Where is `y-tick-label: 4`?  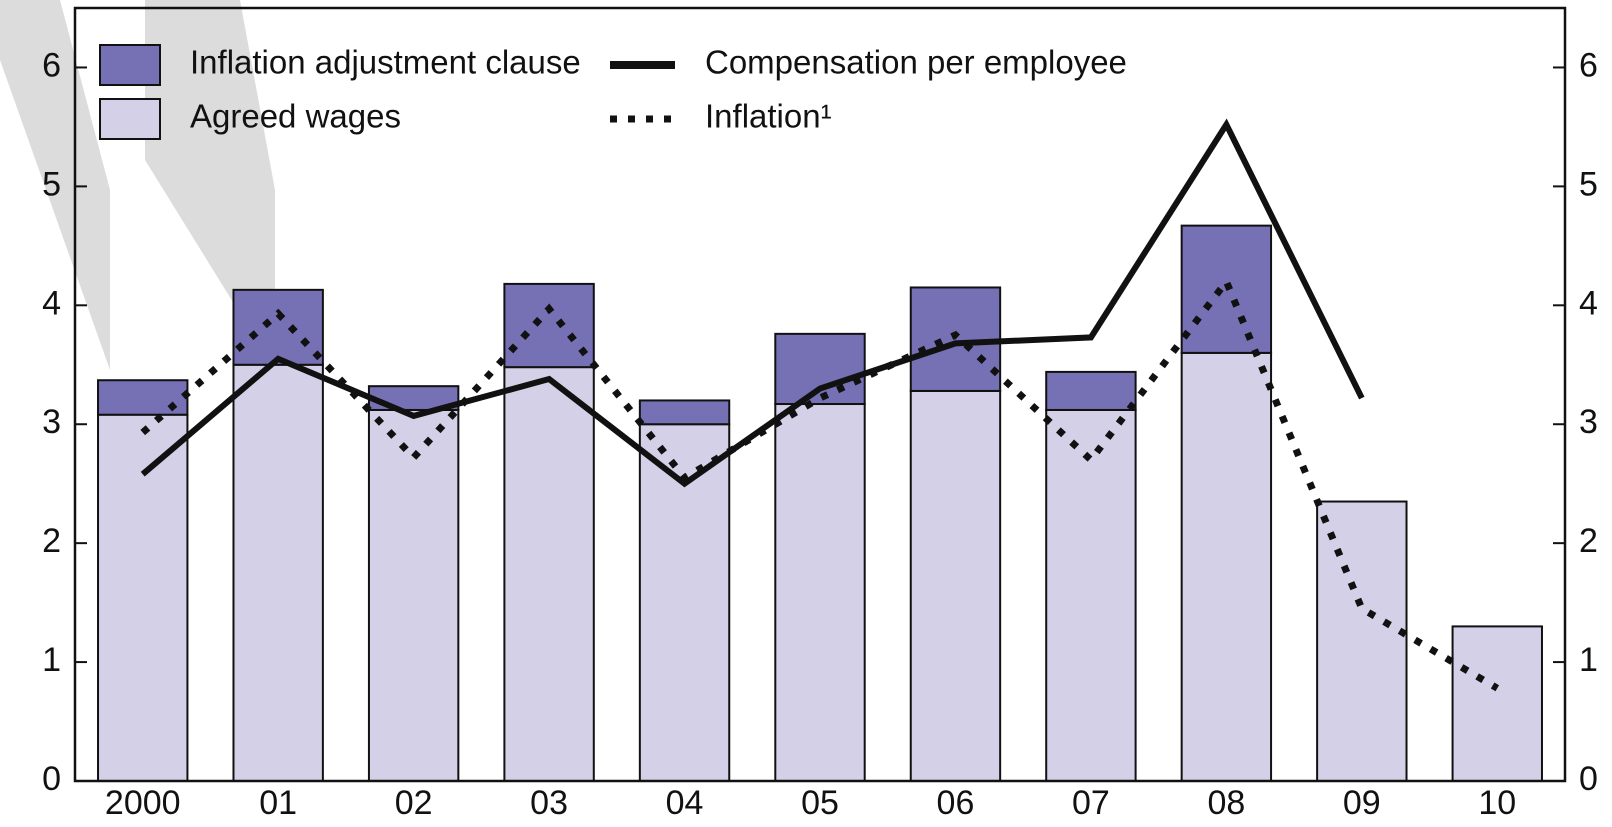 y-tick-label: 4 is located at coordinates (51, 303).